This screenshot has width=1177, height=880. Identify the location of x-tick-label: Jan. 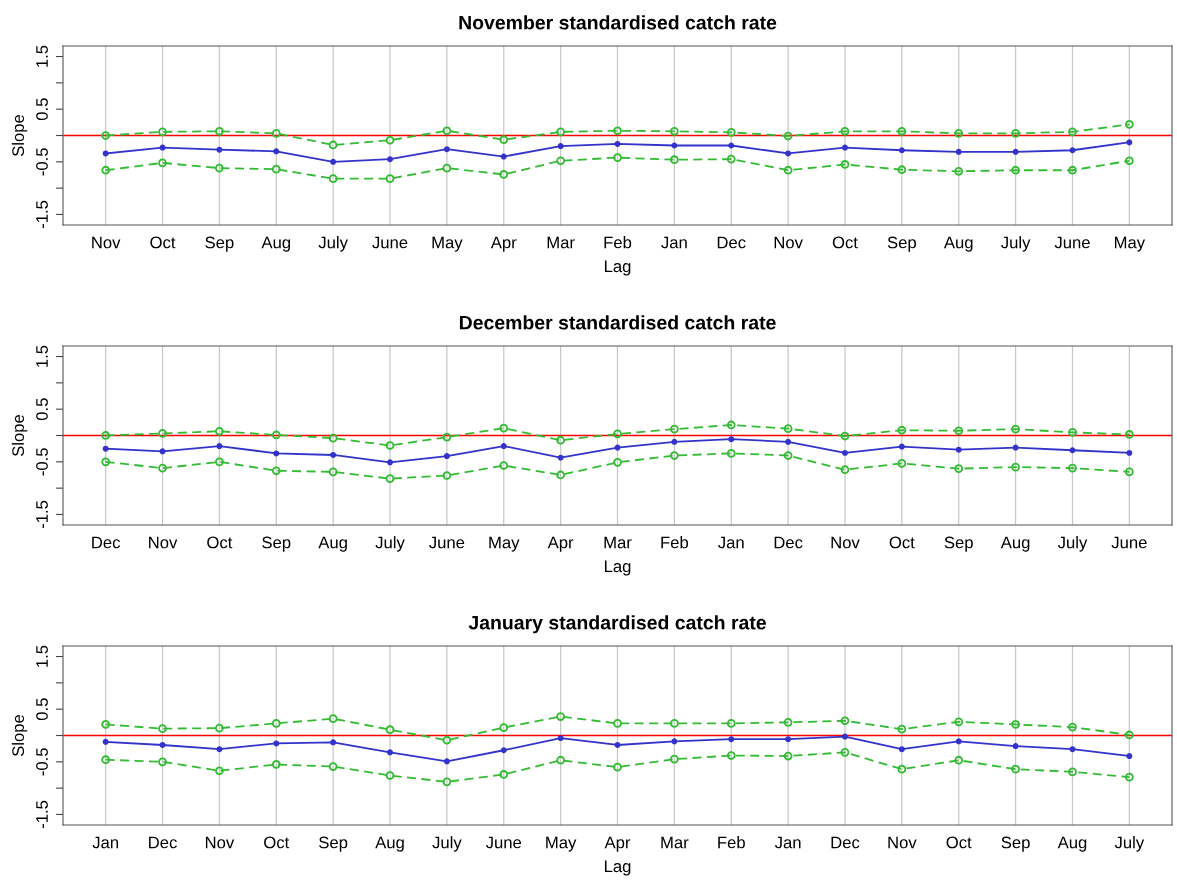
(787, 842).